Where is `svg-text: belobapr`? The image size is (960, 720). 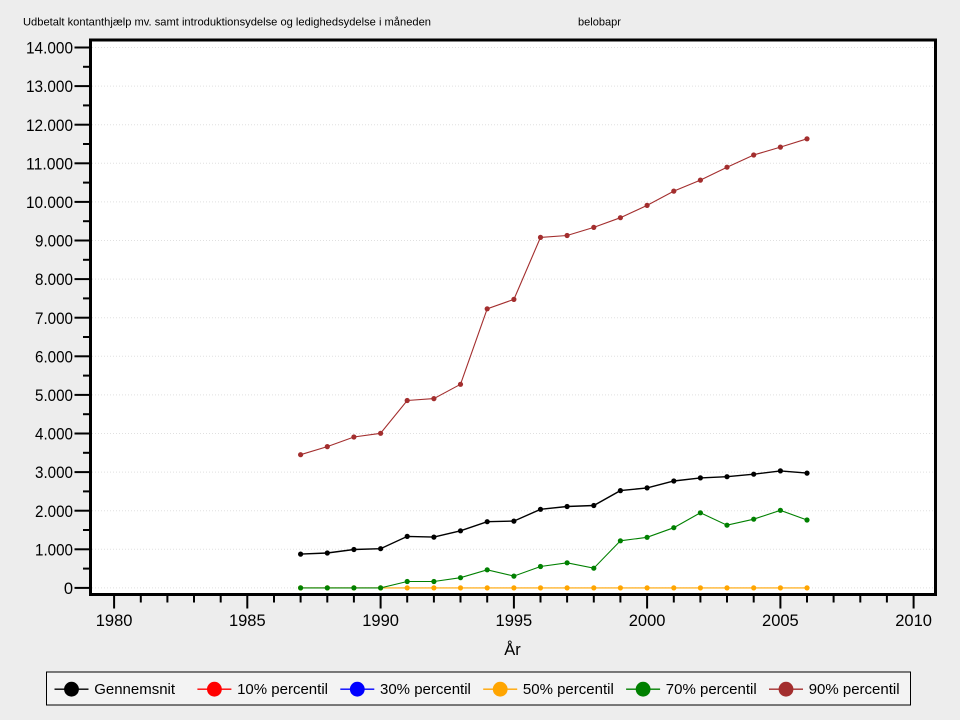 svg-text: belobapr is located at coordinates (599, 23).